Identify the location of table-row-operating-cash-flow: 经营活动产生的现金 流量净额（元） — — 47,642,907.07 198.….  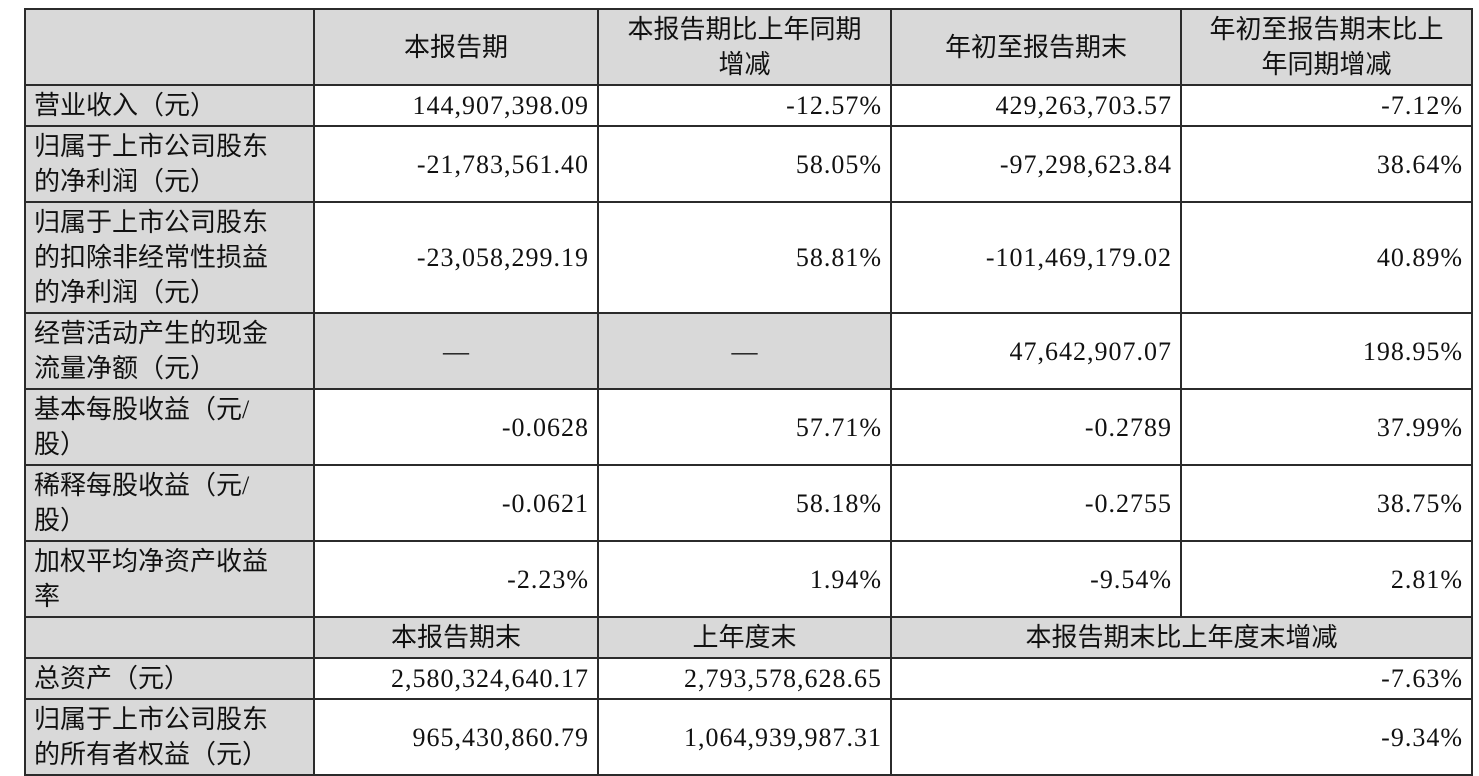
(748, 351).